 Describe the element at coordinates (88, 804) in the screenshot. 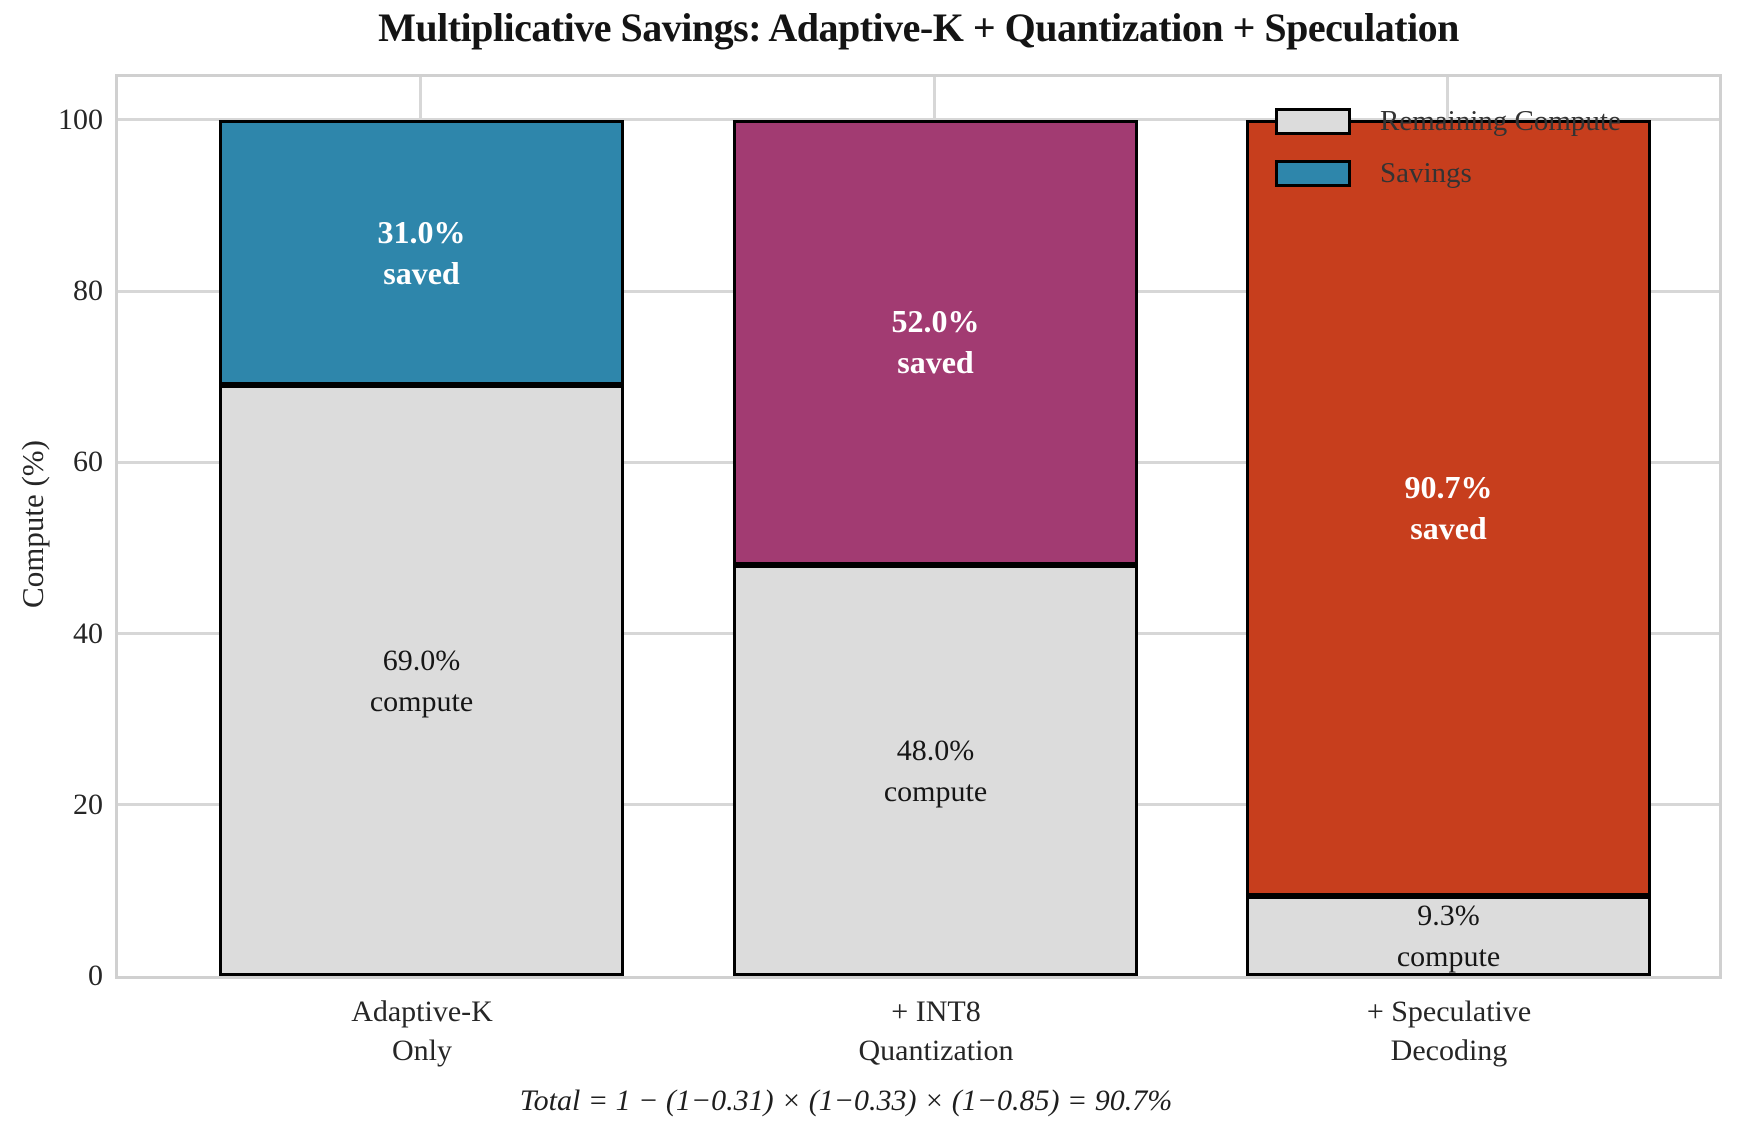

I see `y-tick-label-20: 20` at that location.